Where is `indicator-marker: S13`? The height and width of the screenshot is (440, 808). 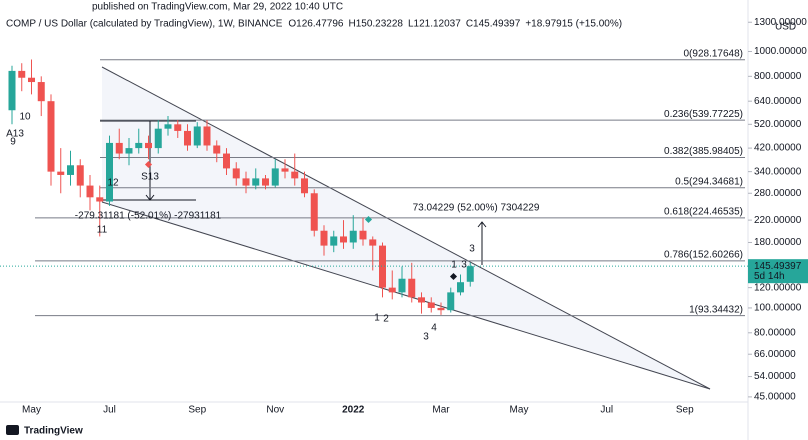
indicator-marker: S13 is located at coordinates (150, 177).